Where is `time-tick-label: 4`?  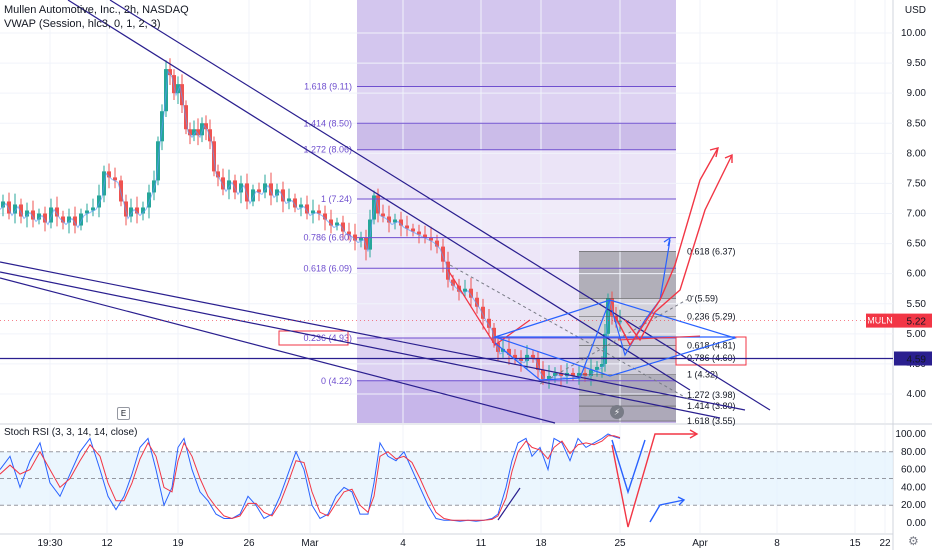 time-tick-label: 4 is located at coordinates (403, 543).